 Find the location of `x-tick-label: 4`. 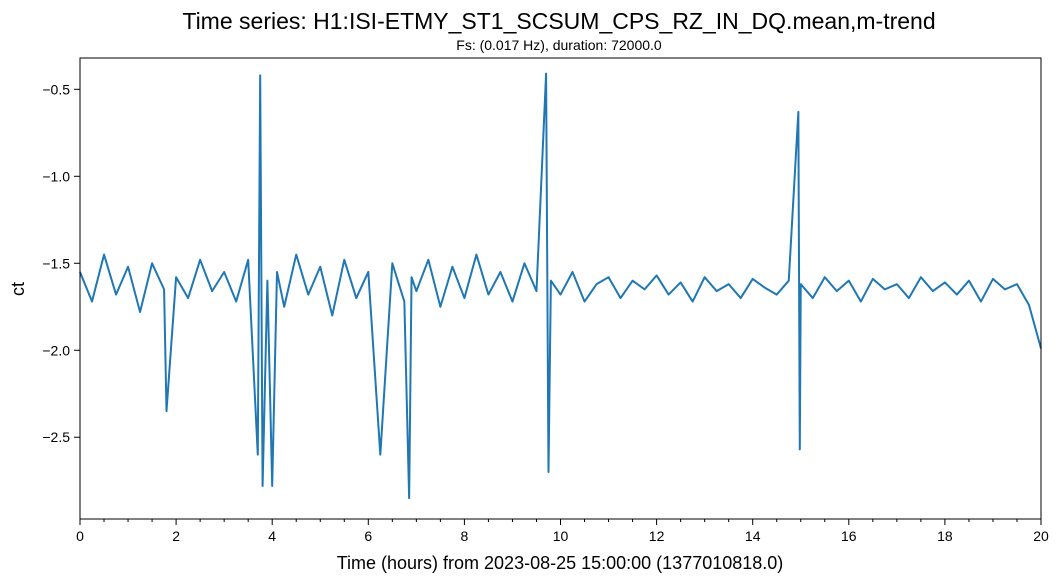

x-tick-label: 4 is located at coordinates (272, 536).